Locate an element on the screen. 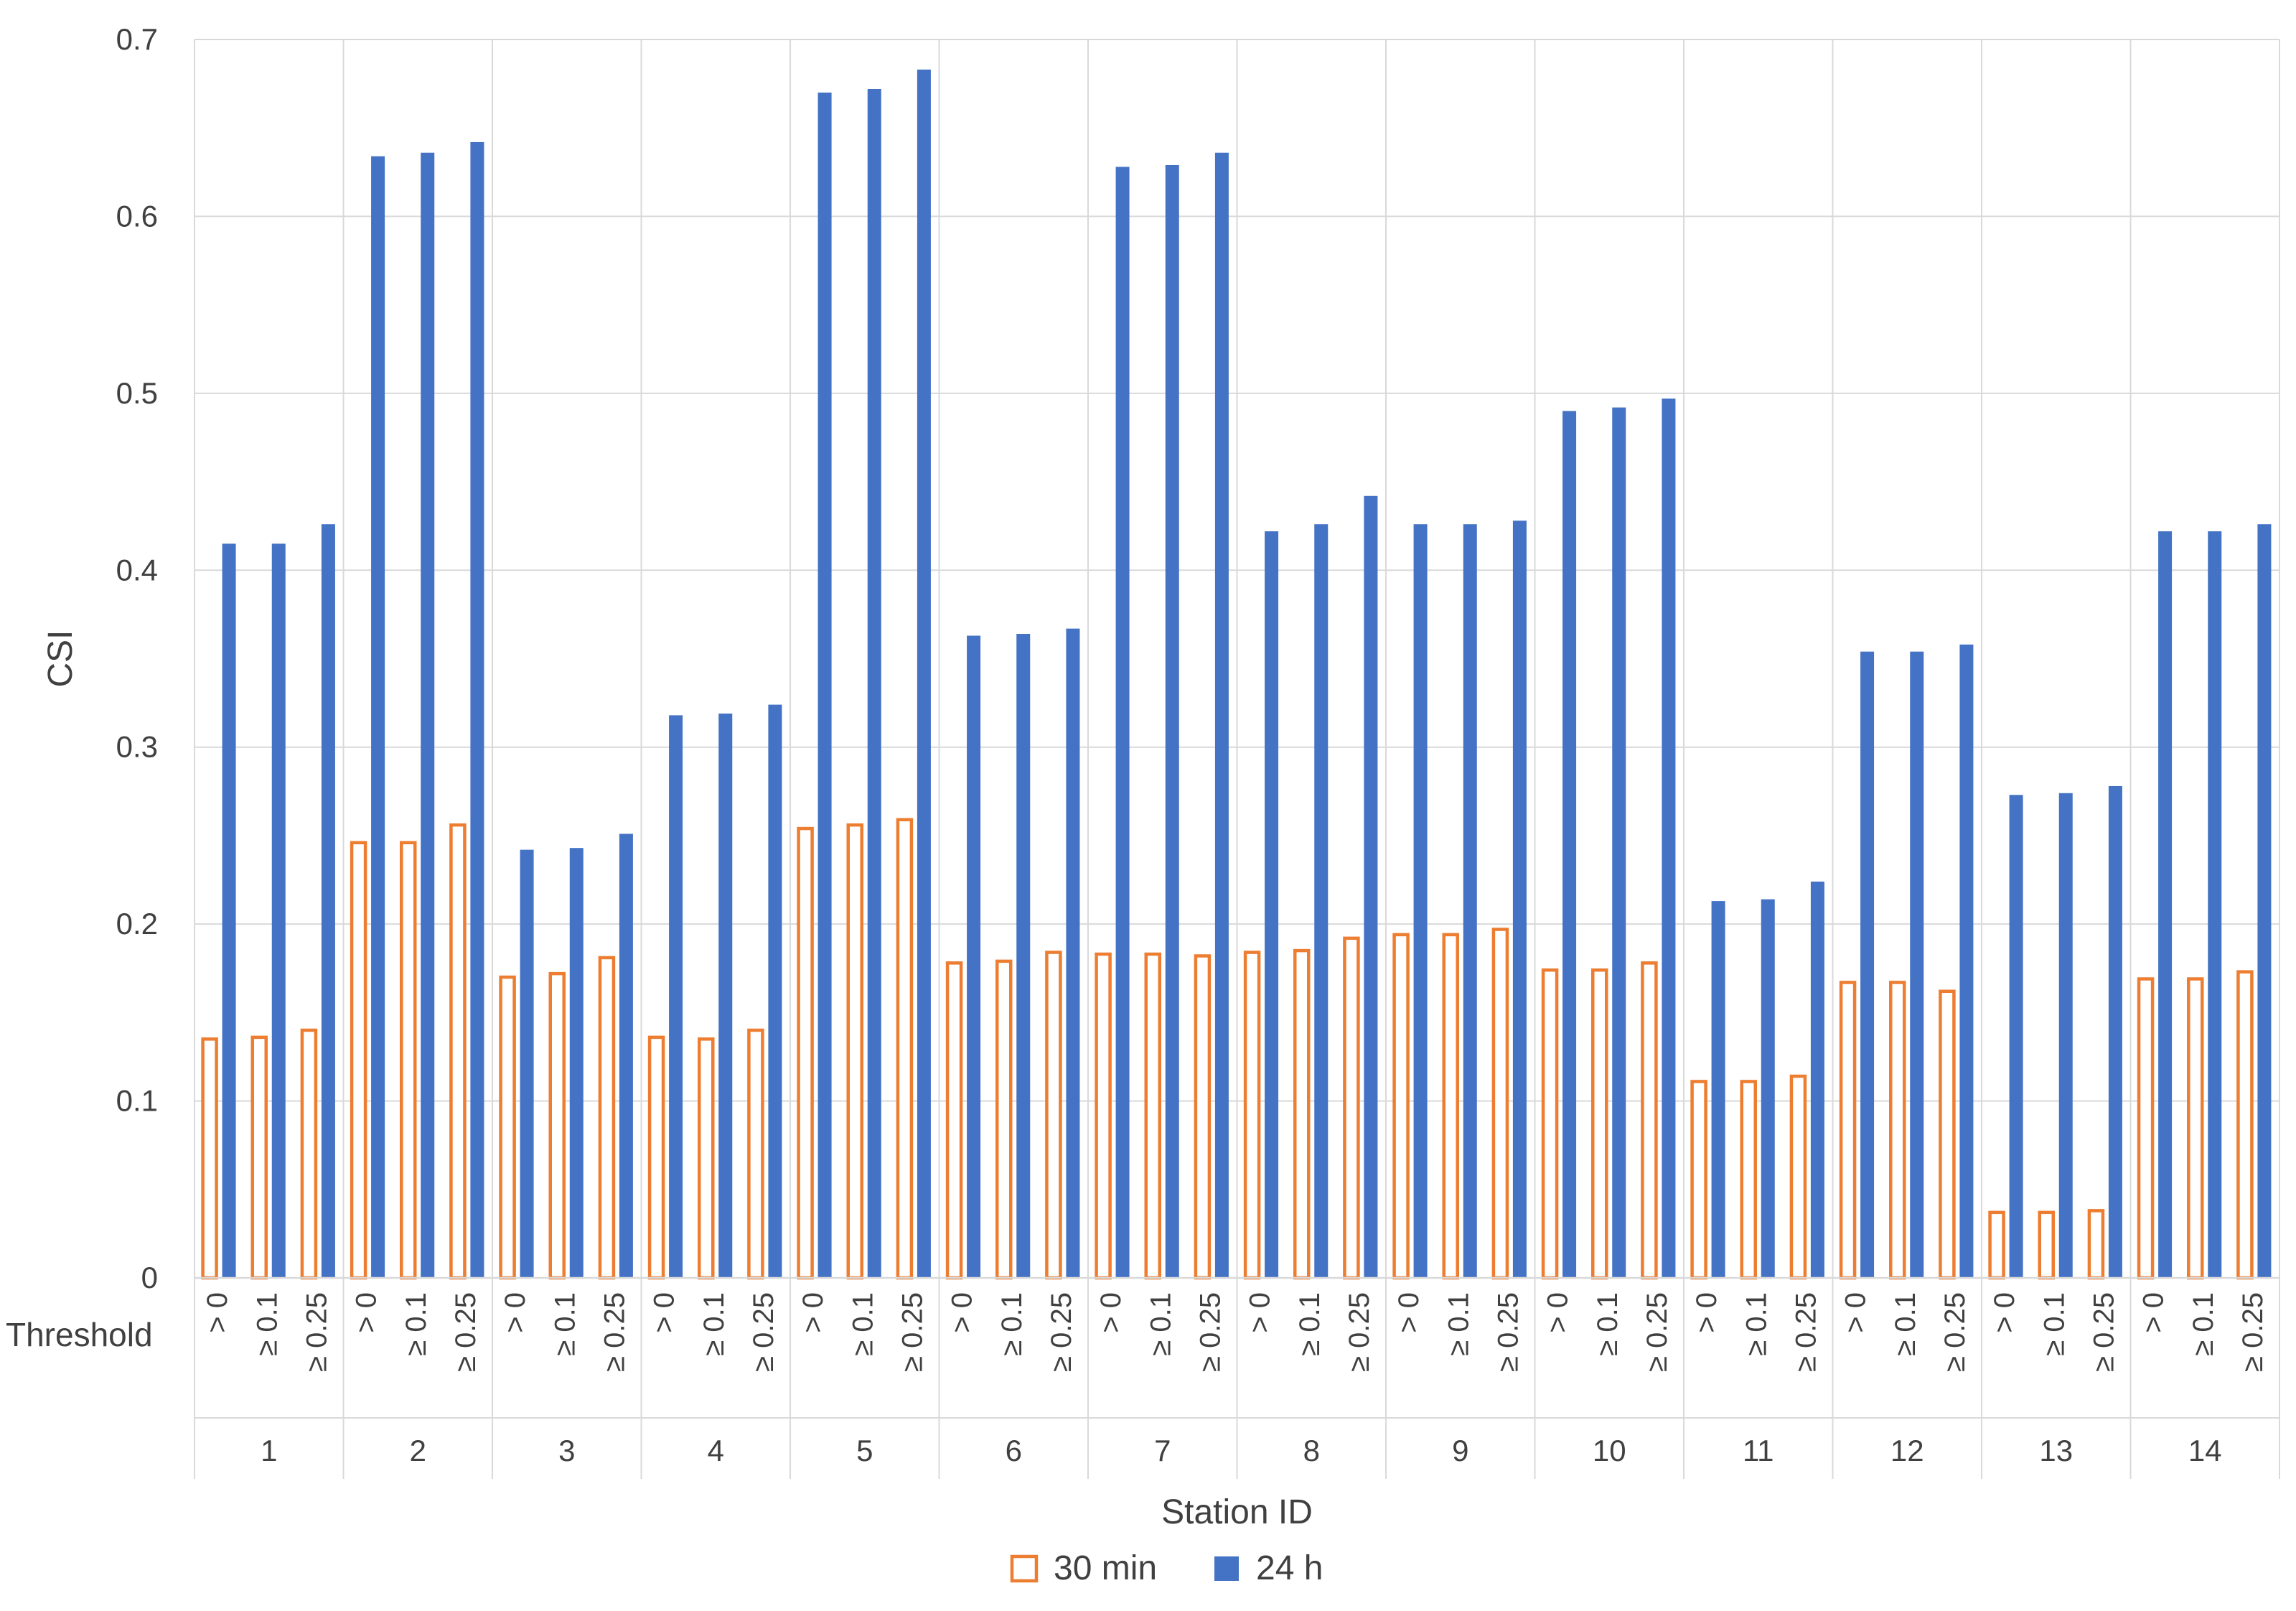  station-tick-label: 3 is located at coordinates (566, 1450).